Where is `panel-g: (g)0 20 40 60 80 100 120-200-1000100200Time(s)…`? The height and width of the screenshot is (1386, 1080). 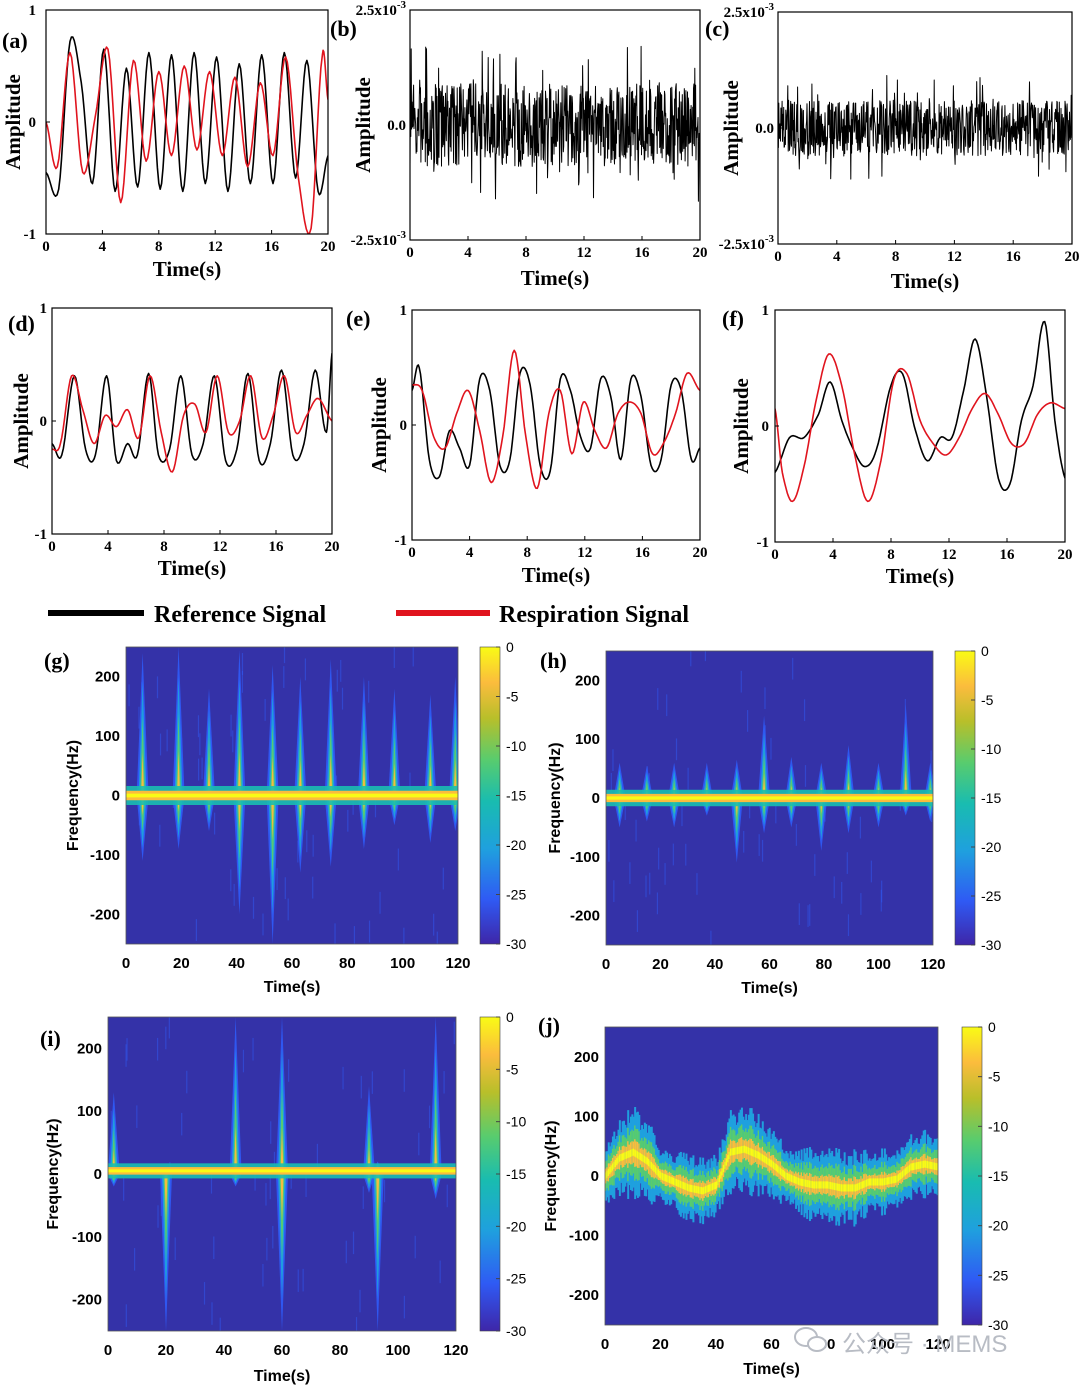 panel-g: (g)0 20 40 60 80 100 120-200-1000100200Time(s)… is located at coordinates (285, 817).